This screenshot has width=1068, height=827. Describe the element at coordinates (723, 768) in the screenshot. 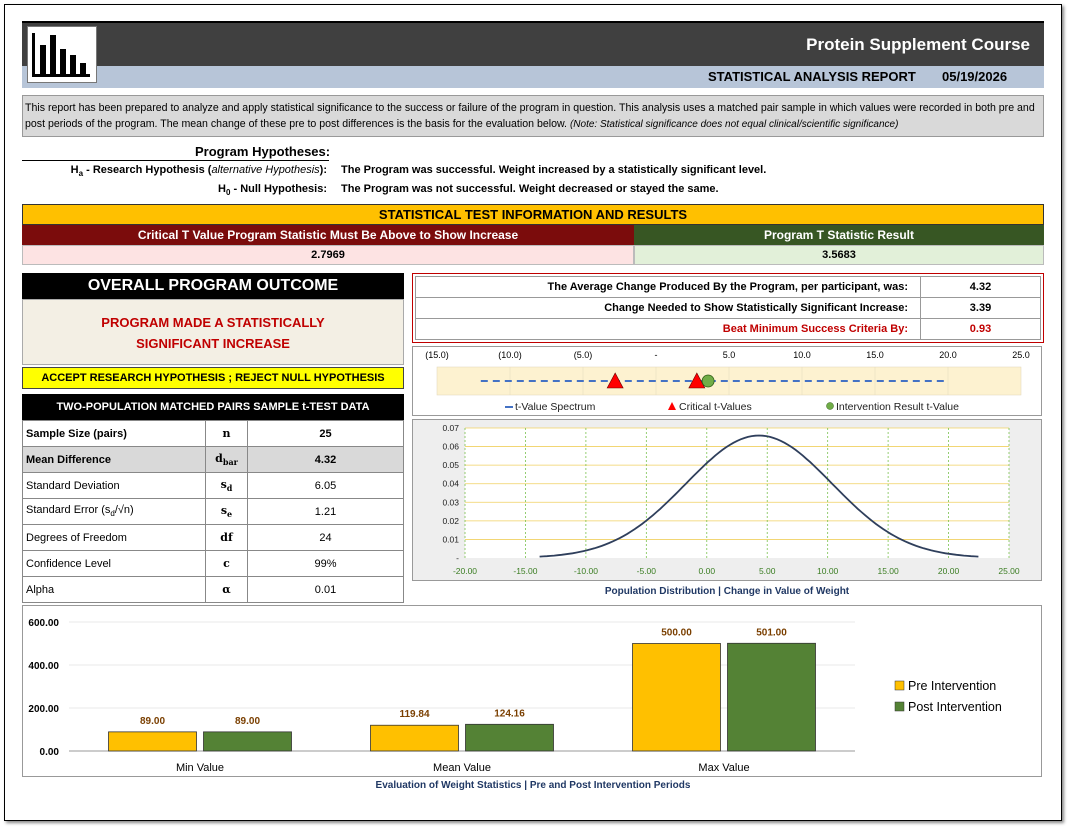

I see `category-label: Max Value` at that location.